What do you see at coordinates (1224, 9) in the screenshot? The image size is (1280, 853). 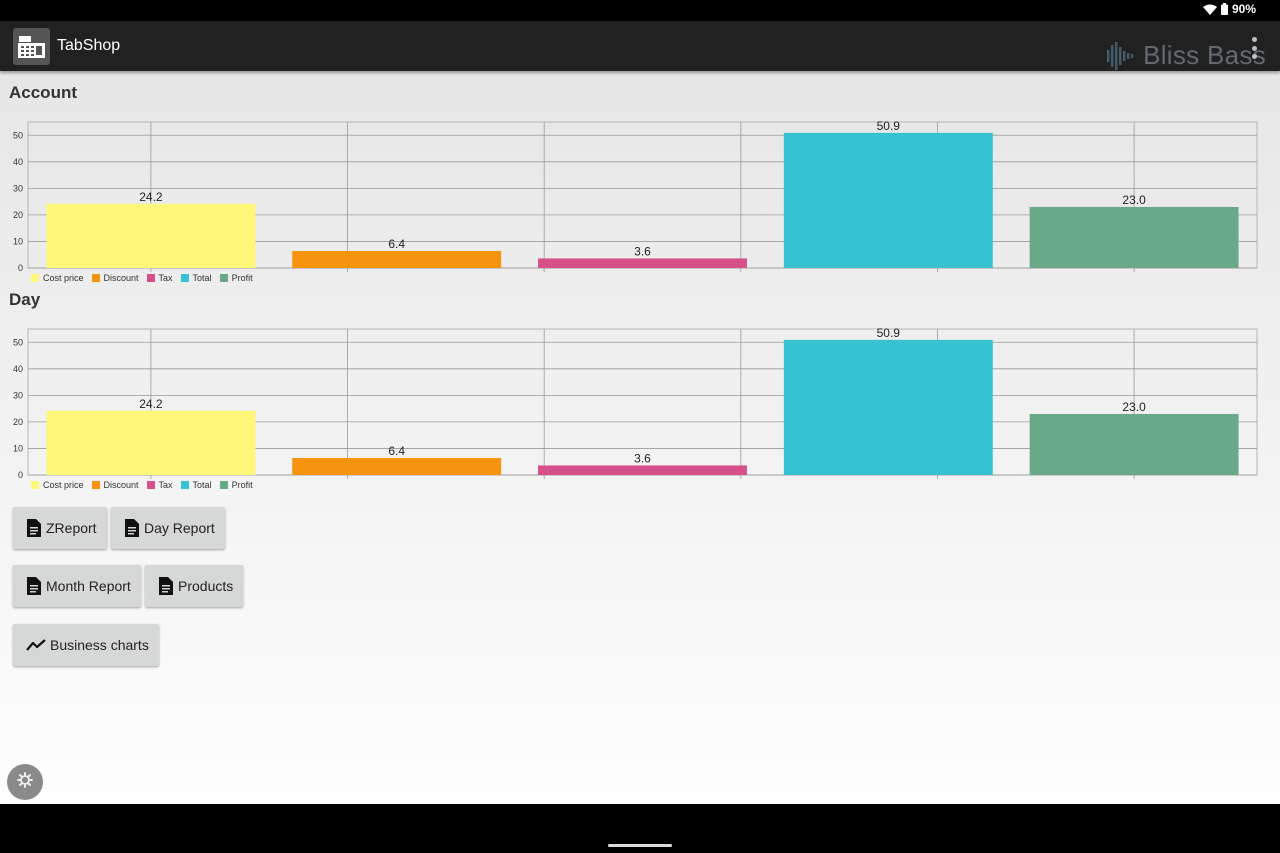 I see `battery-icon` at bounding box center [1224, 9].